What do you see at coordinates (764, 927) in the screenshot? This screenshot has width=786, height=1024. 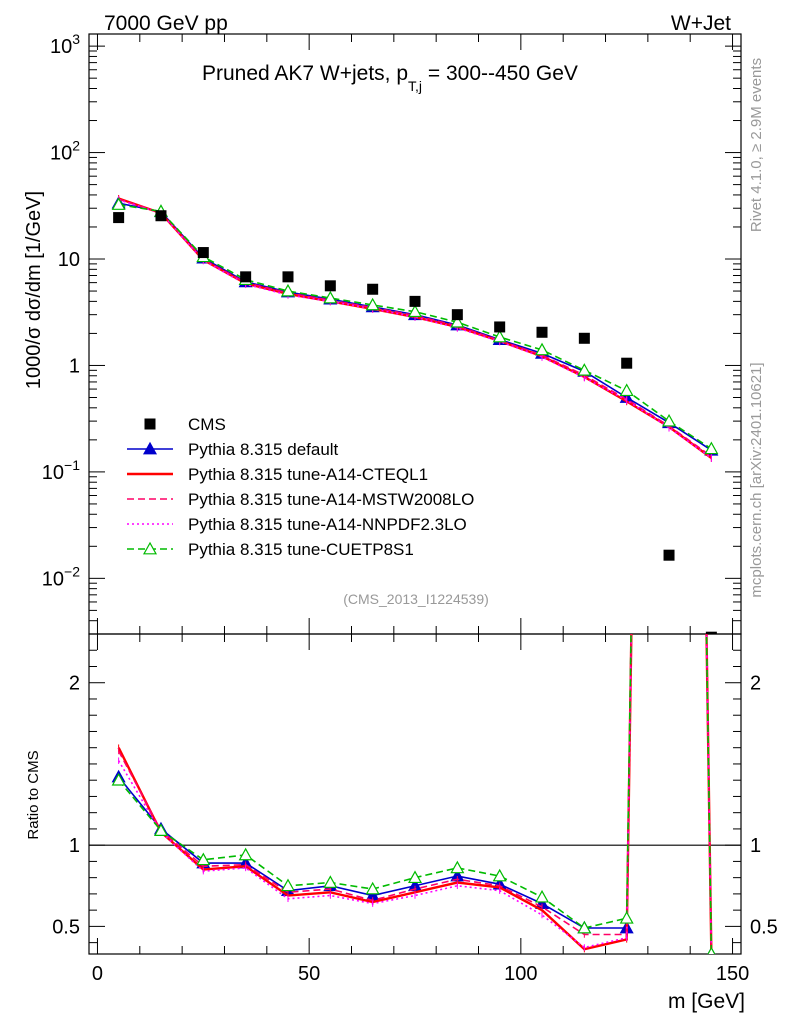 I see `ratio-tick-label-right: 0.5` at bounding box center [764, 927].